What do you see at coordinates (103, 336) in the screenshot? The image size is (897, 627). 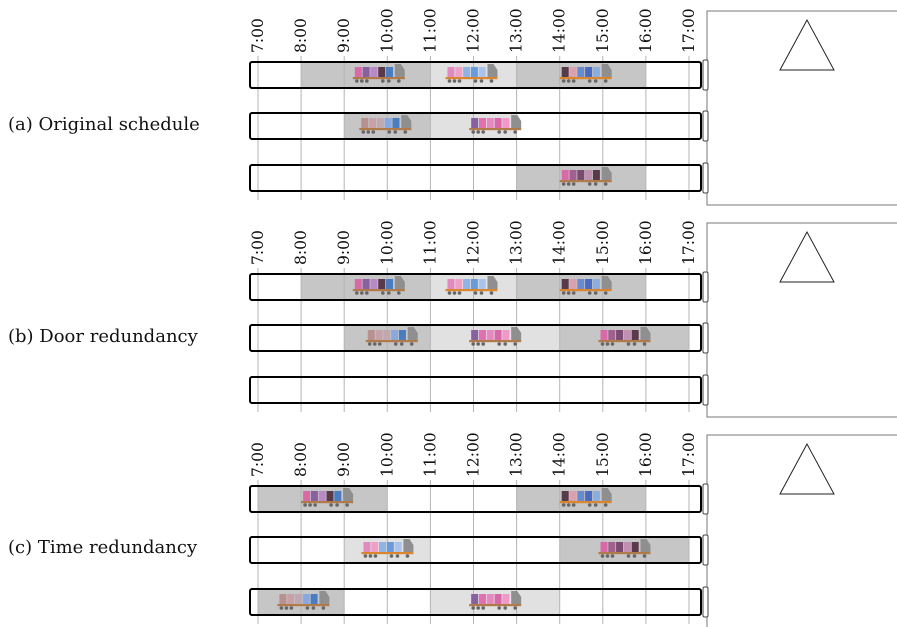 I see `panel-label: (b) Door redundancy` at bounding box center [103, 336].